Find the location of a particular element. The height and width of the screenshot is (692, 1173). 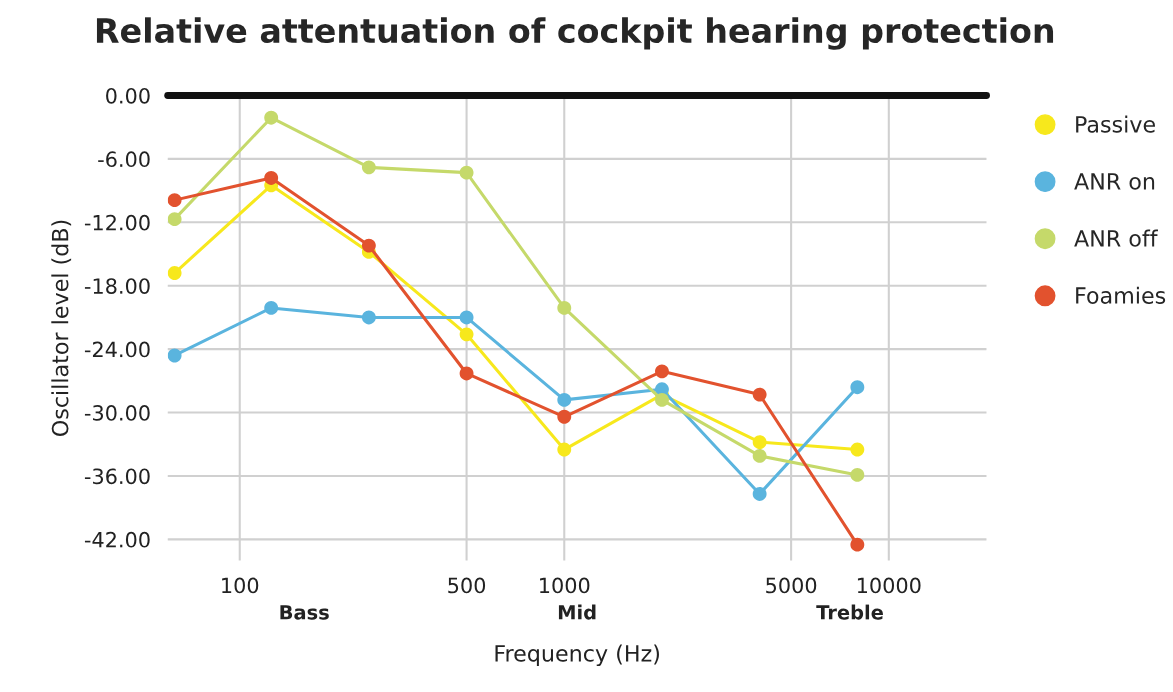

y-axis-title: Oscillator level (dB) is located at coordinates (61, 328).